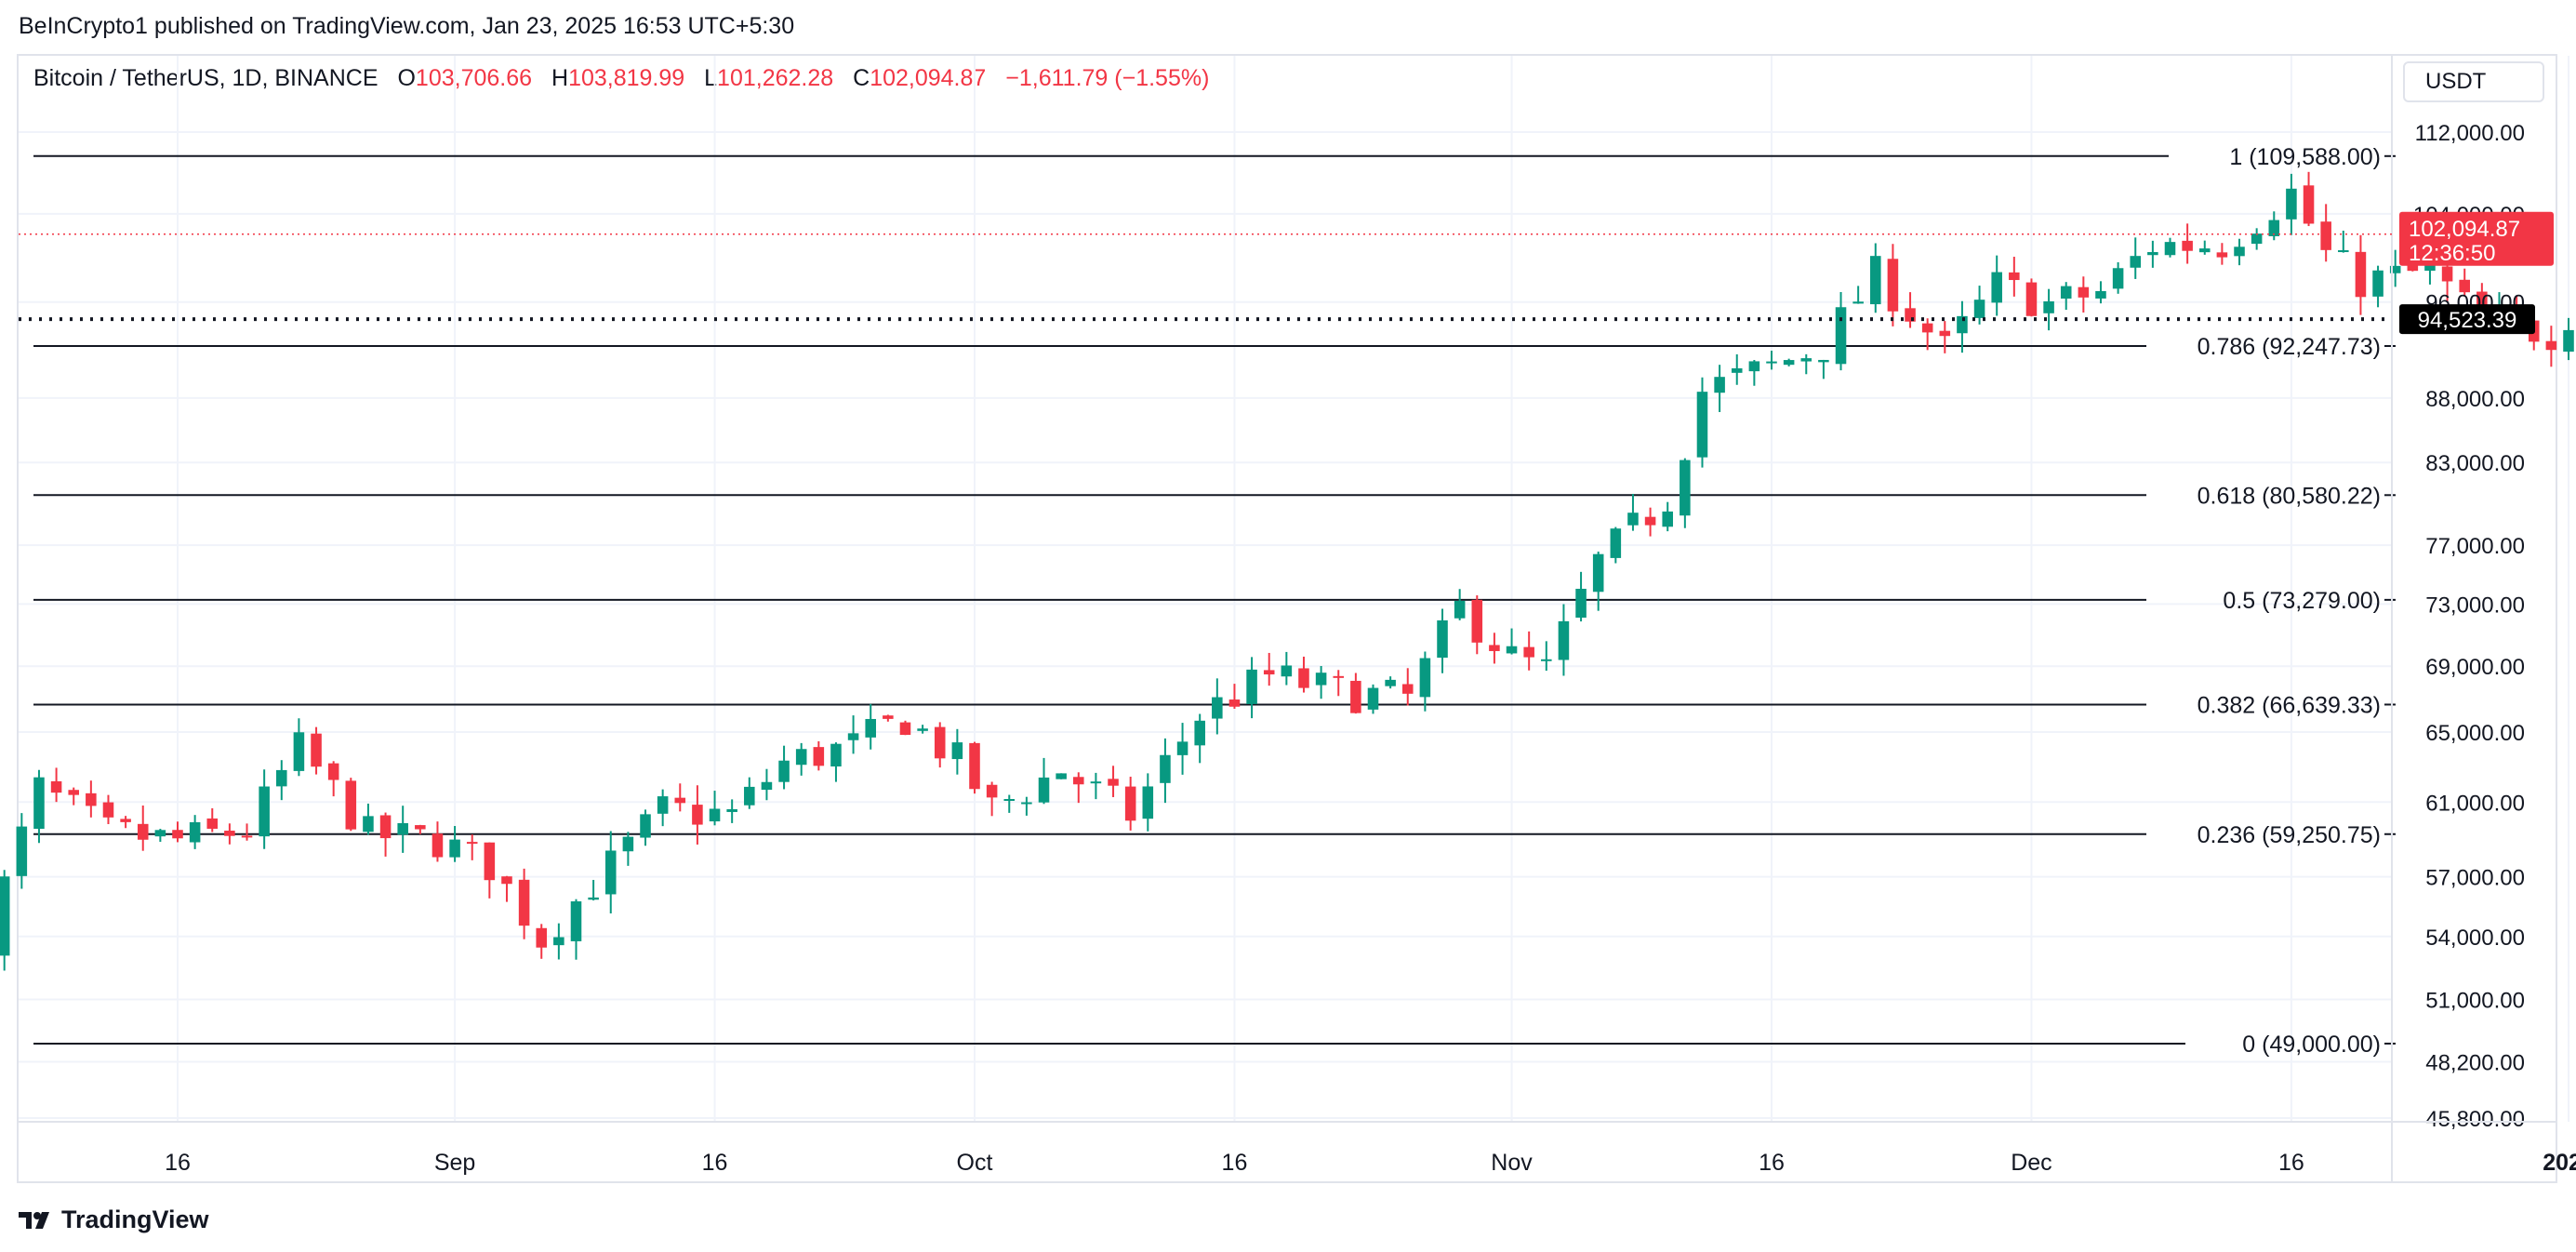 This screenshot has width=2576, height=1252. I want to click on low-value: 101,262.28, so click(775, 78).